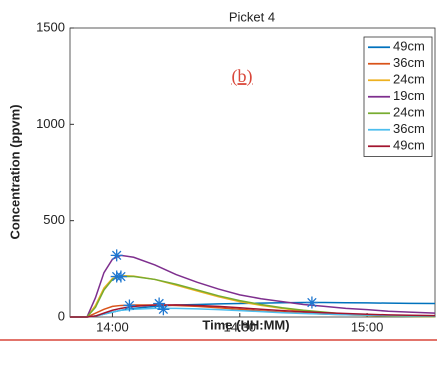  What do you see at coordinates (50, 123) in the screenshot?
I see `y-tick-label: 1000` at bounding box center [50, 123].